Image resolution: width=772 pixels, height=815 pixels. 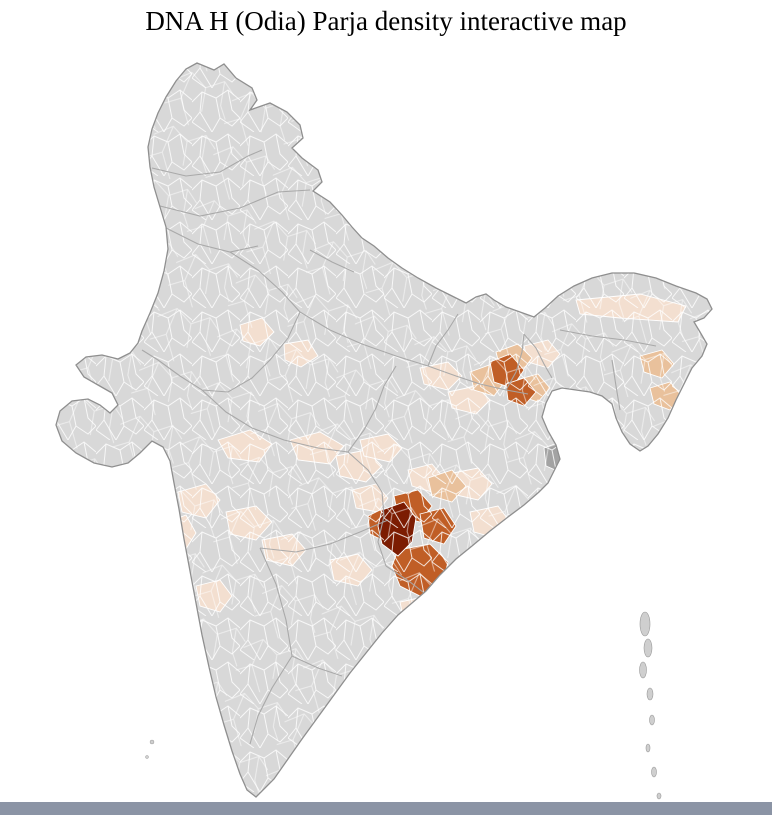 What do you see at coordinates (386, 808) in the screenshot?
I see `bottom-bar` at bounding box center [386, 808].